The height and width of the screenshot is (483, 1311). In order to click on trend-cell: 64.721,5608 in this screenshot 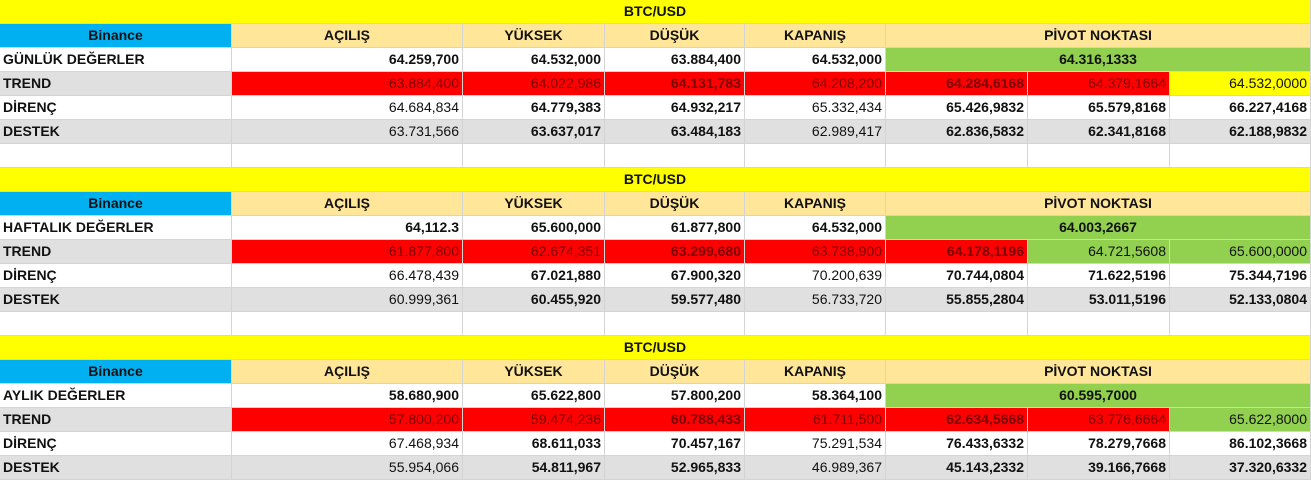, I will do `click(1099, 252)`.